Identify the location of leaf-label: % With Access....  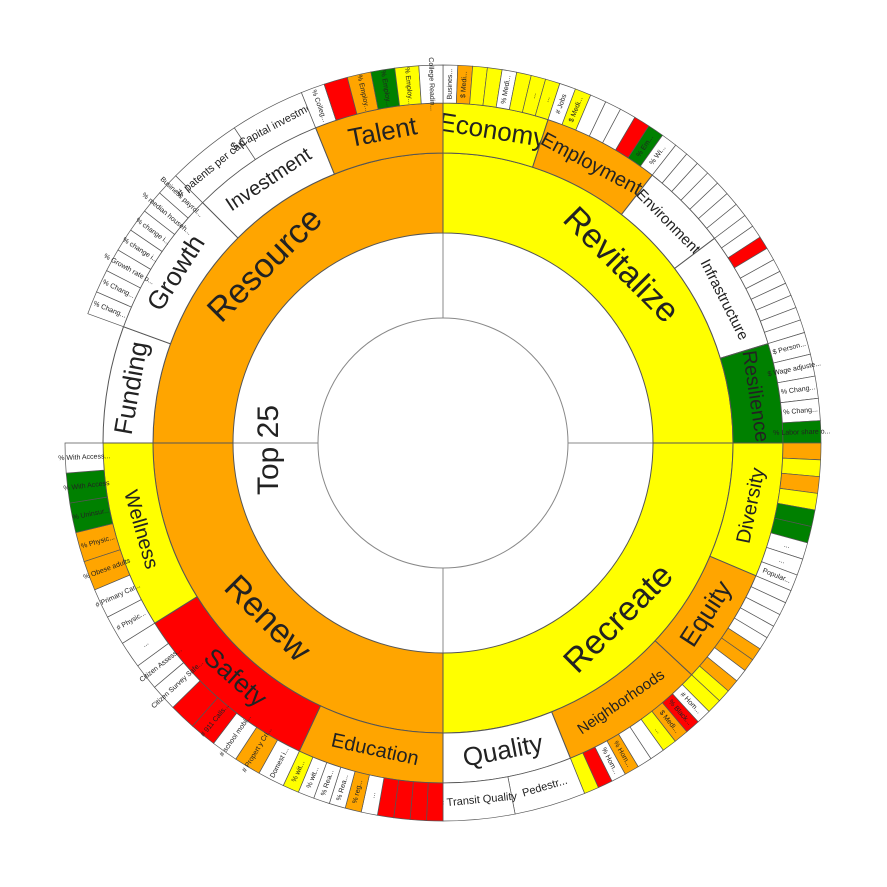
(84, 457).